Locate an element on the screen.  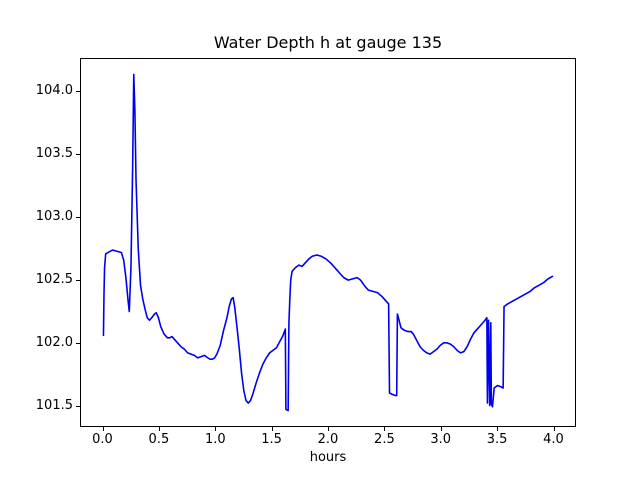
y-tick-label: 103.5 is located at coordinates (54, 153).